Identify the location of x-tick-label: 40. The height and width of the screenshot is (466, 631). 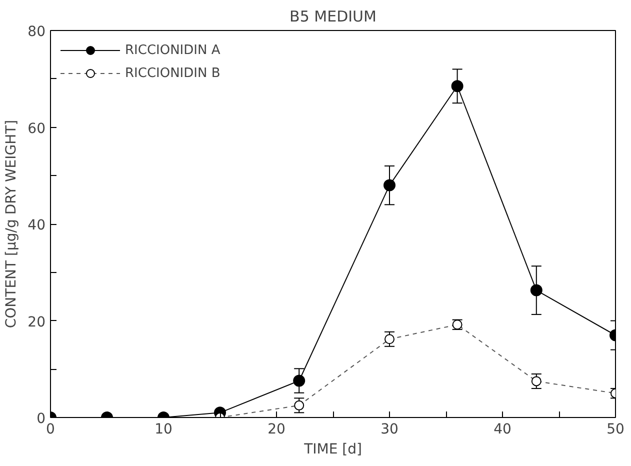
(503, 430).